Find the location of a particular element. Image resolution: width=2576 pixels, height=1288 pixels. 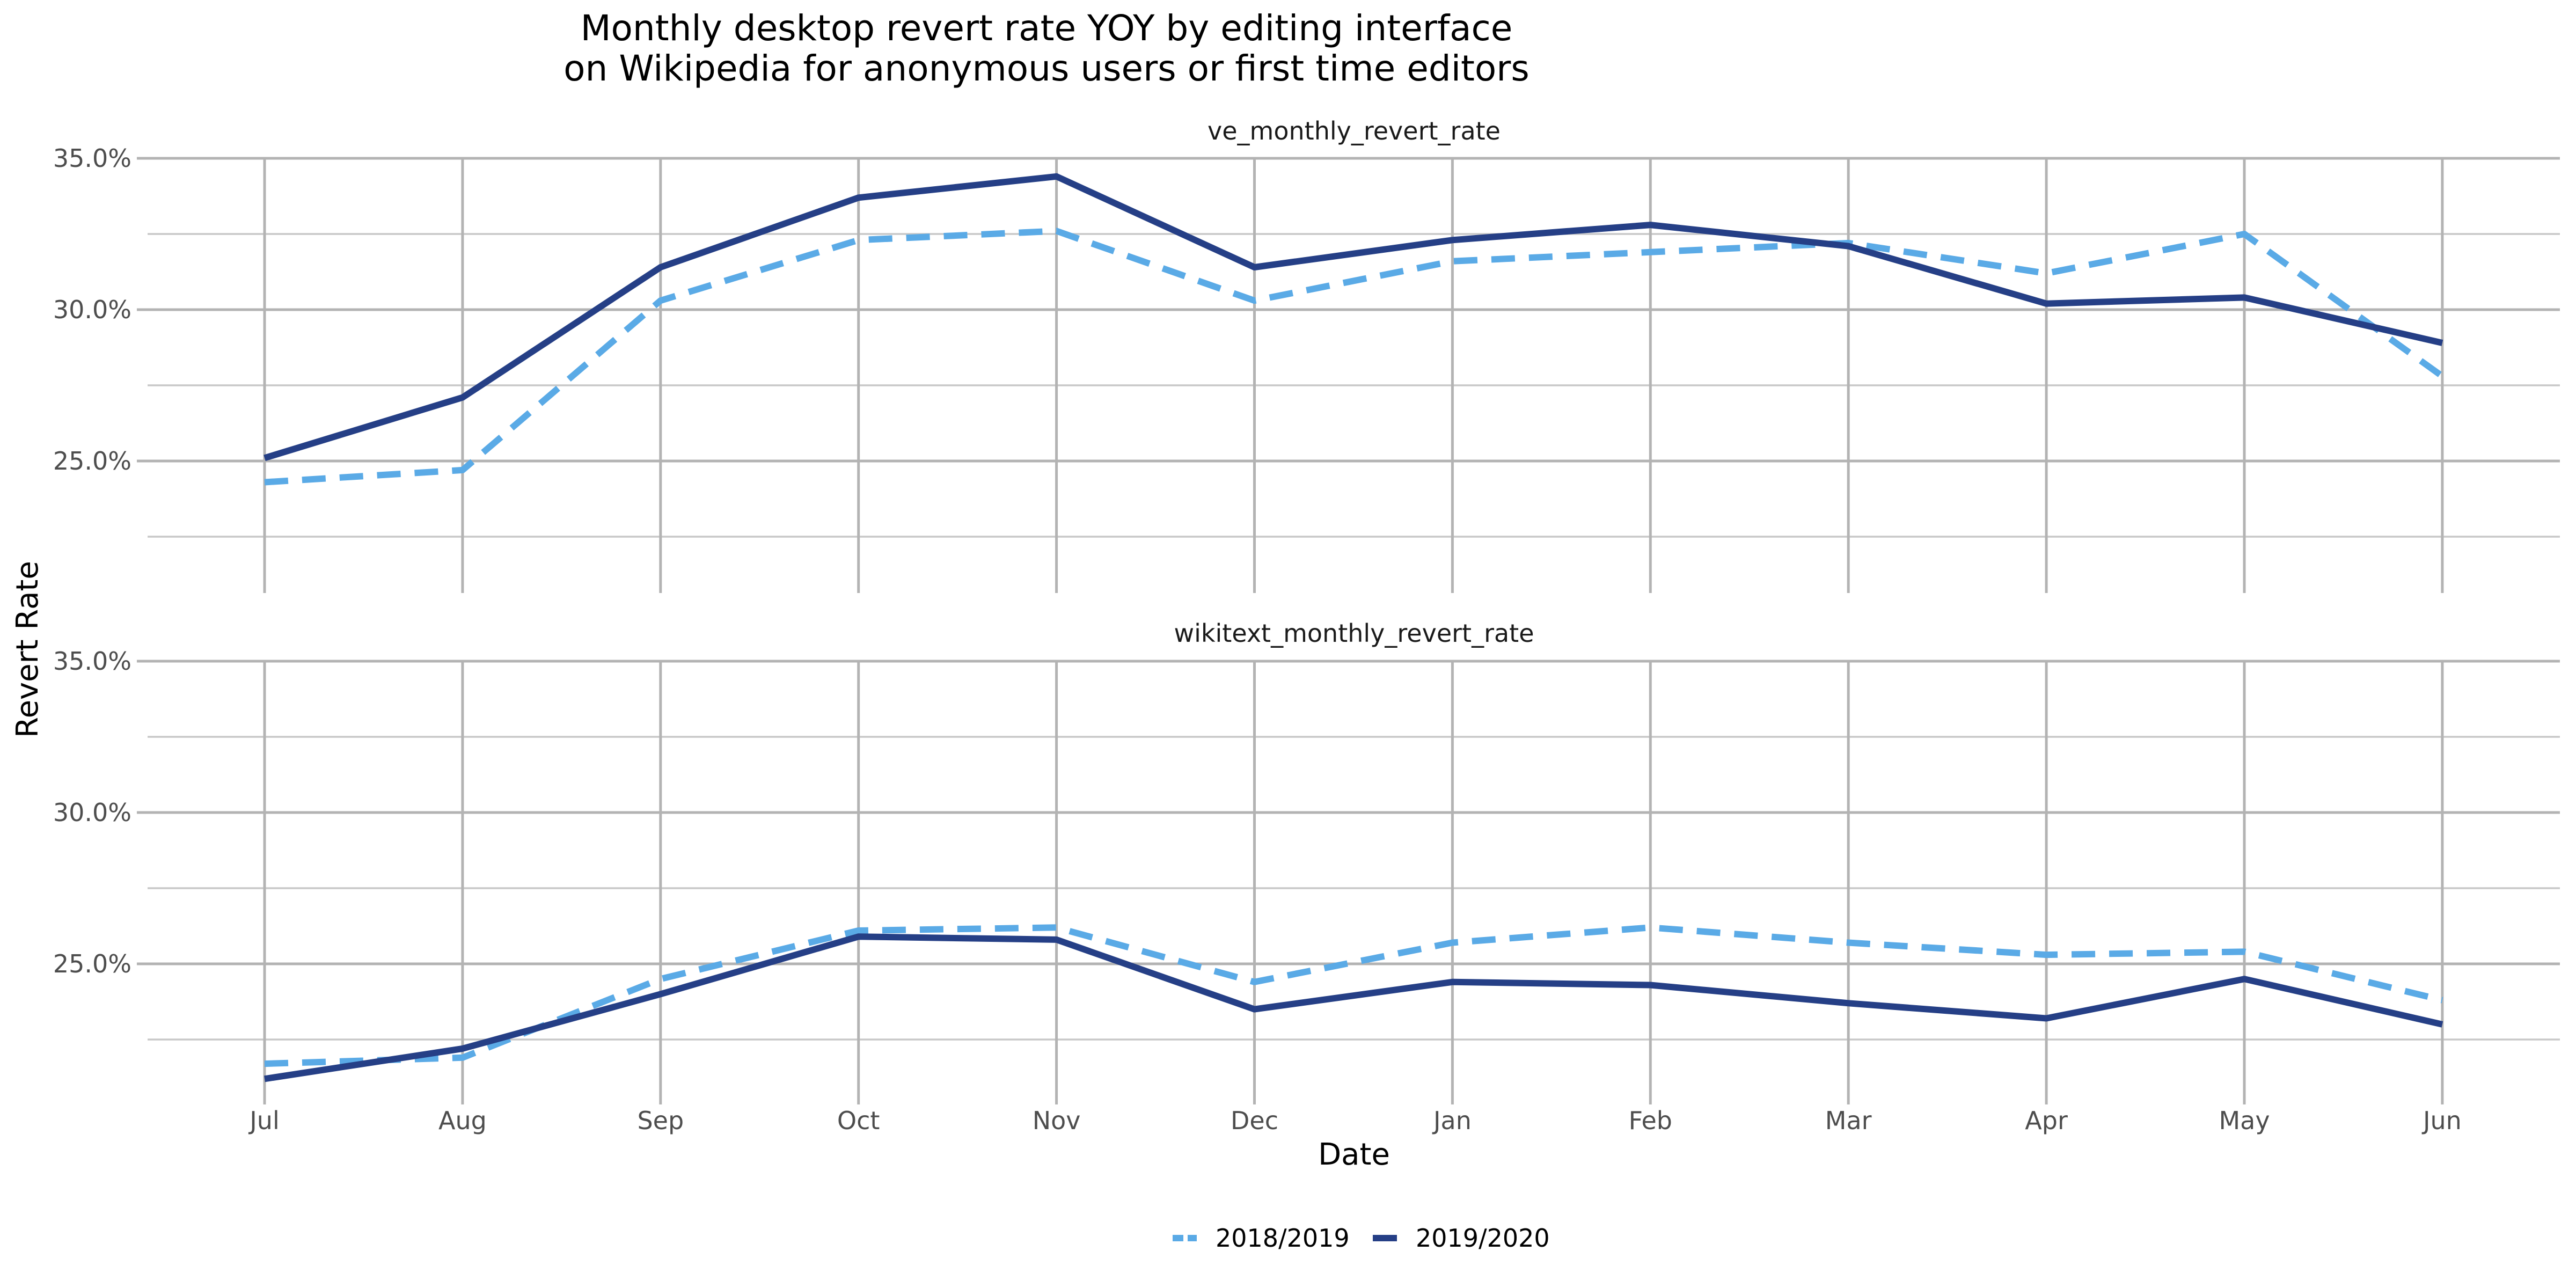

legend-label: 2019/2020 is located at coordinates (1483, 1238).